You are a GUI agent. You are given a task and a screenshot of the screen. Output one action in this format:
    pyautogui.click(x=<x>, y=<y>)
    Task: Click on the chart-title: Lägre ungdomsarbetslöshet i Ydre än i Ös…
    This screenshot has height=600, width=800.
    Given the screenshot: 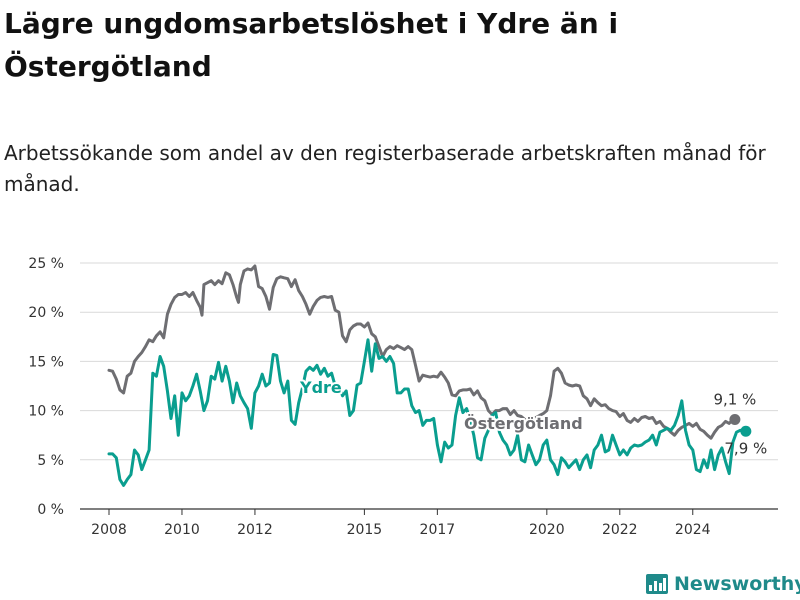 What is the action you would take?
    pyautogui.click(x=311, y=45)
    